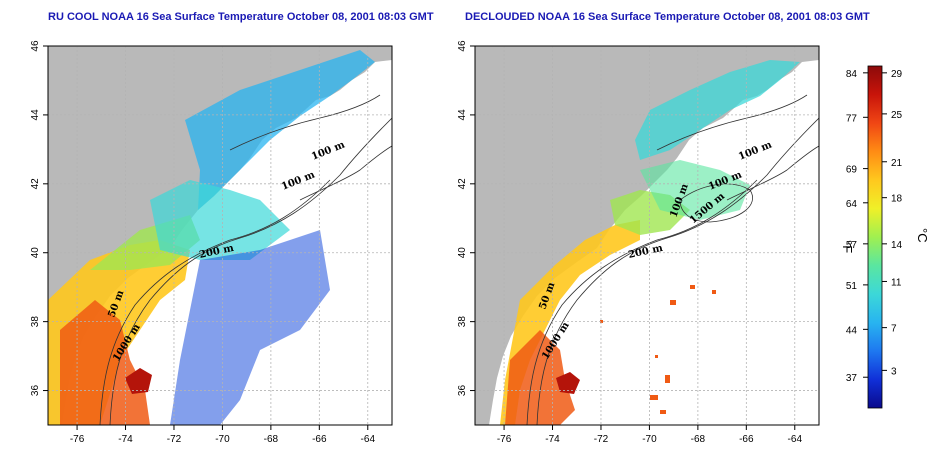 The height and width of the screenshot is (475, 950). What do you see at coordinates (852, 74) in the screenshot?
I see `fahrenheit-tick-label: 84` at bounding box center [852, 74].